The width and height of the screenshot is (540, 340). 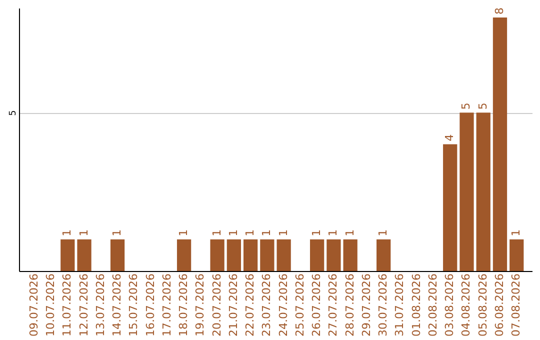 I want to click on x-tick-label: 21.07.2026, so click(x=233, y=305).